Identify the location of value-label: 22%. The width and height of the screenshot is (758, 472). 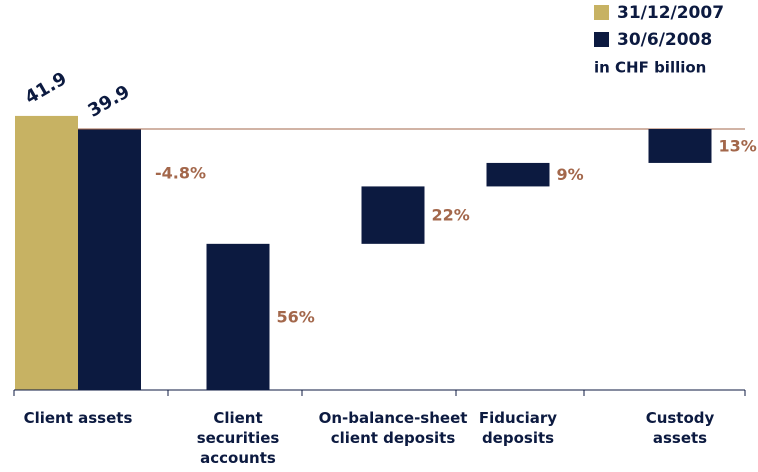
(451, 215).